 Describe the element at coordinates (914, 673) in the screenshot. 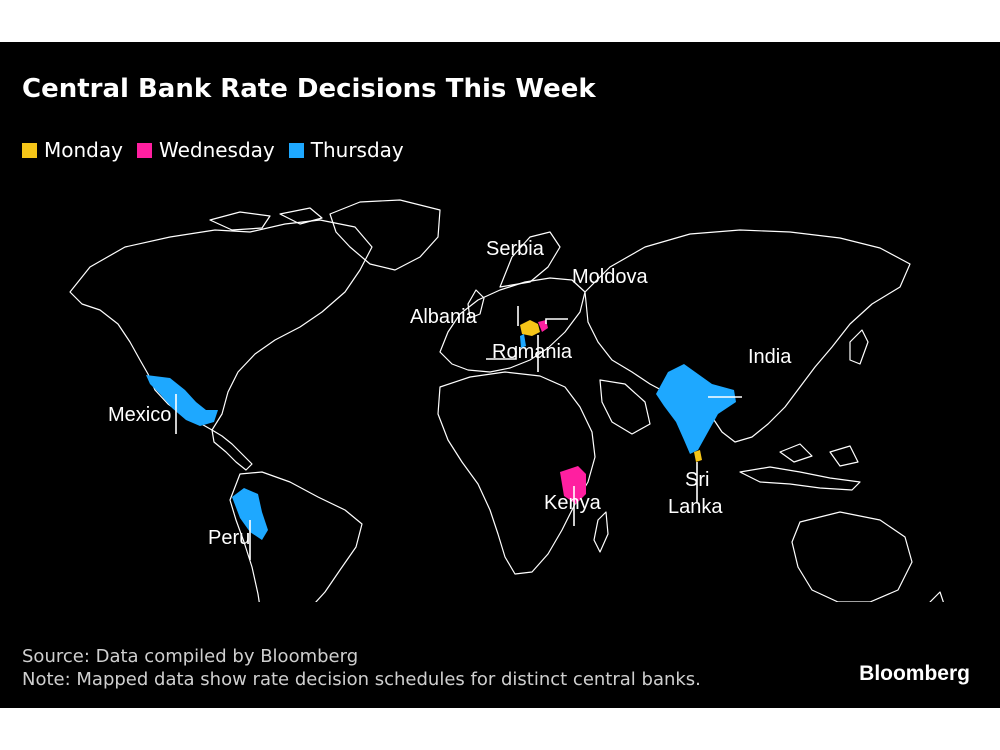

I see `bloomberg-logo: Bloomberg` at that location.